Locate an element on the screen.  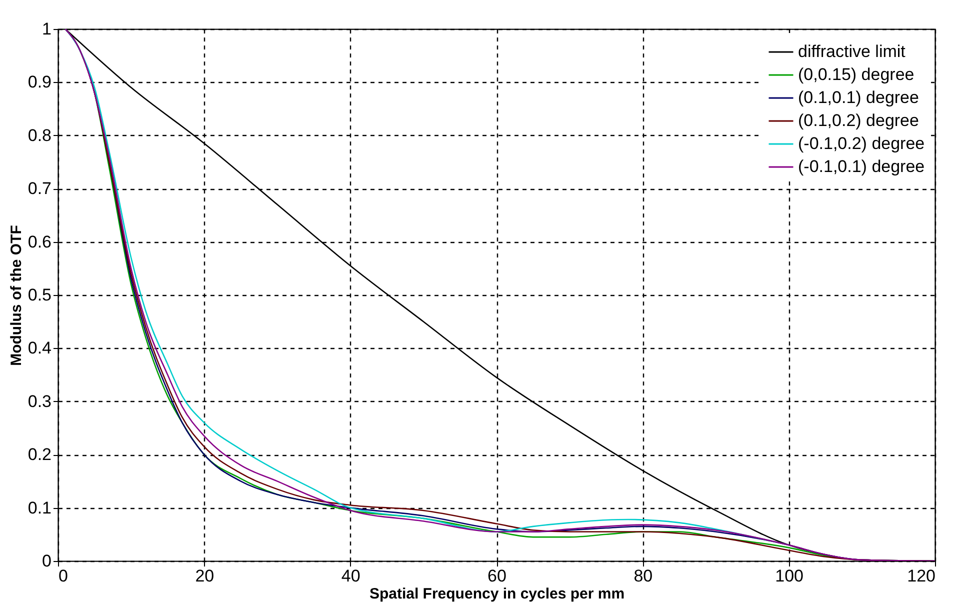
legend-label: (-0.1,0.1) degree is located at coordinates (861, 166).